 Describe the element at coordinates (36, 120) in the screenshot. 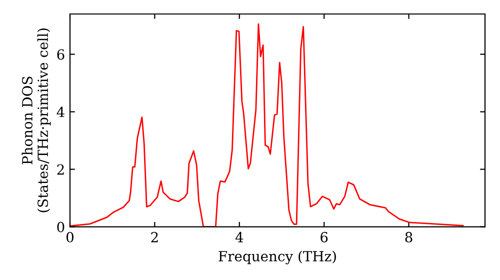

I see `y-axis-title: Phonon DOS (States/THz·primitive cell)` at that location.